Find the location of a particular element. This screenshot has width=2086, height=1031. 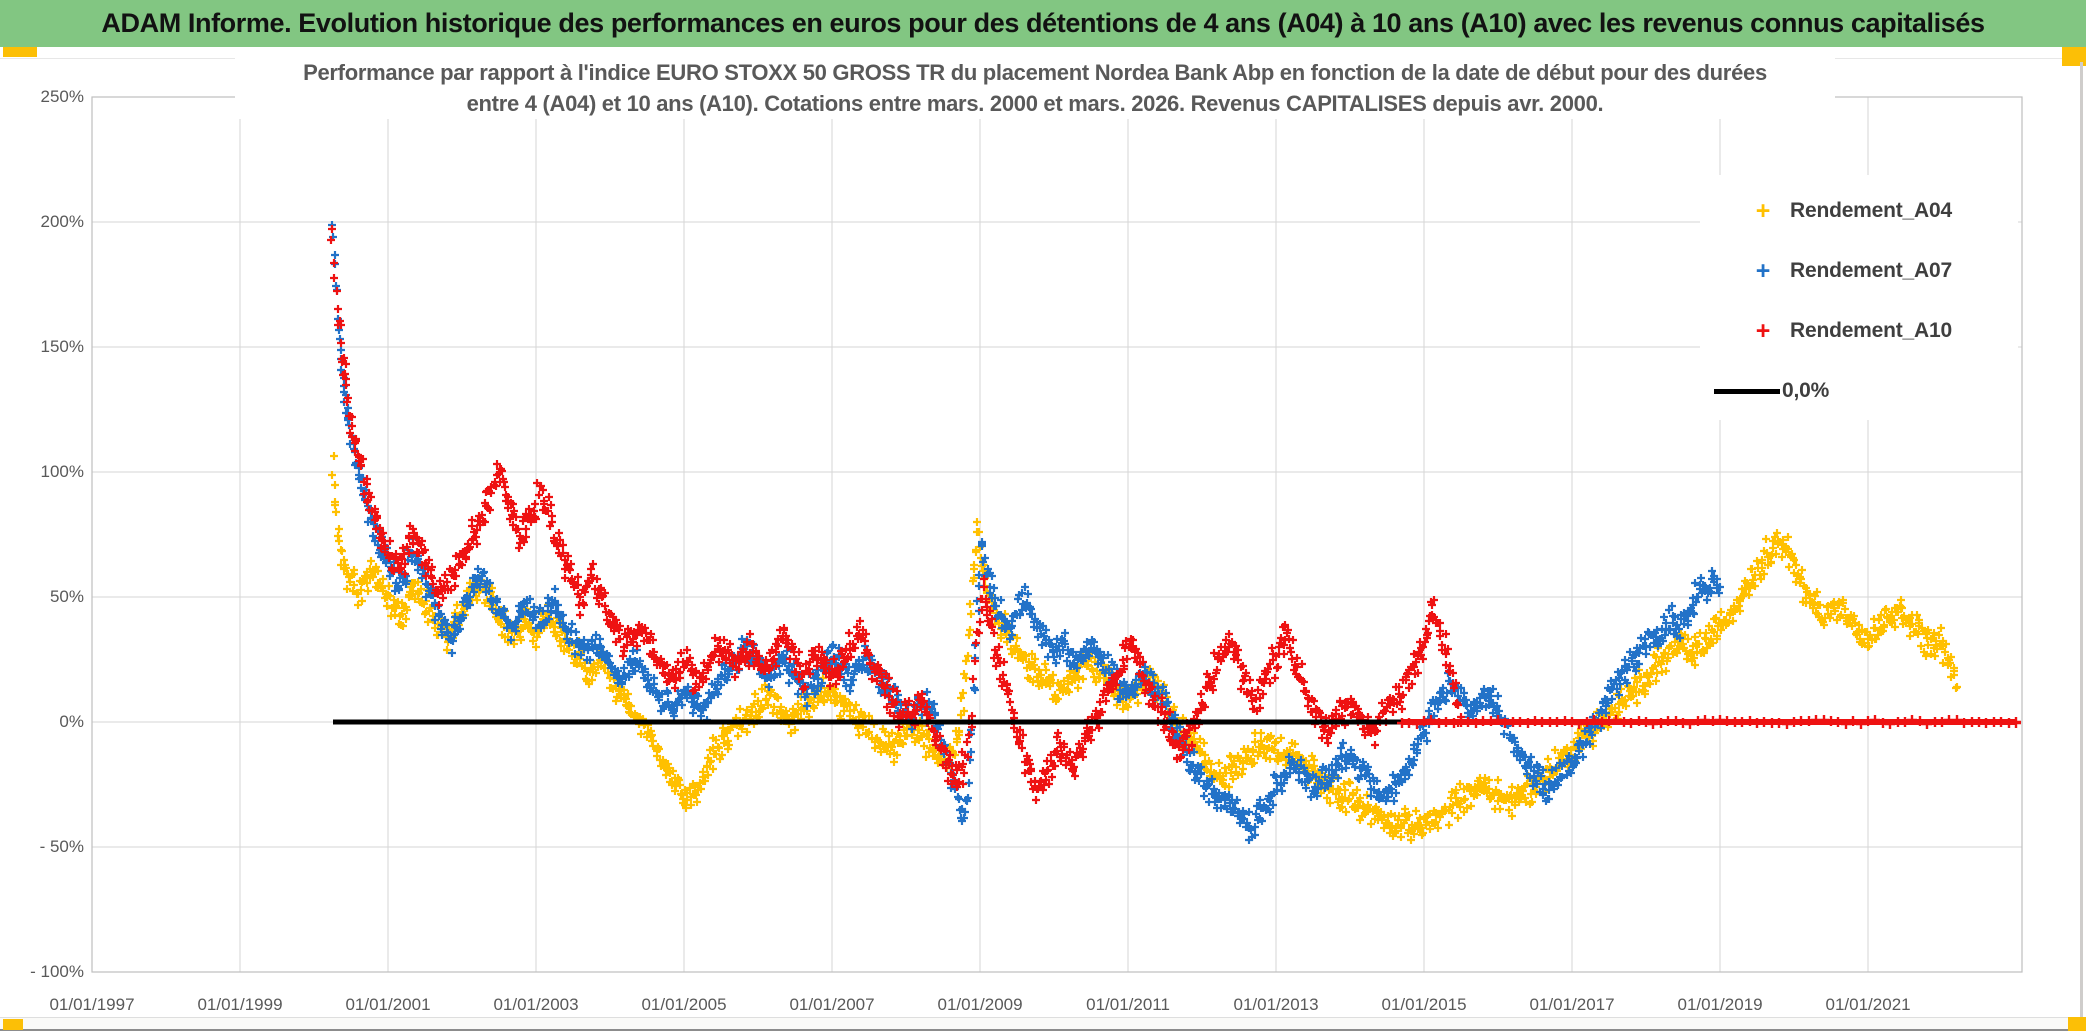

bottom-strip is located at coordinates (1043, 1024).